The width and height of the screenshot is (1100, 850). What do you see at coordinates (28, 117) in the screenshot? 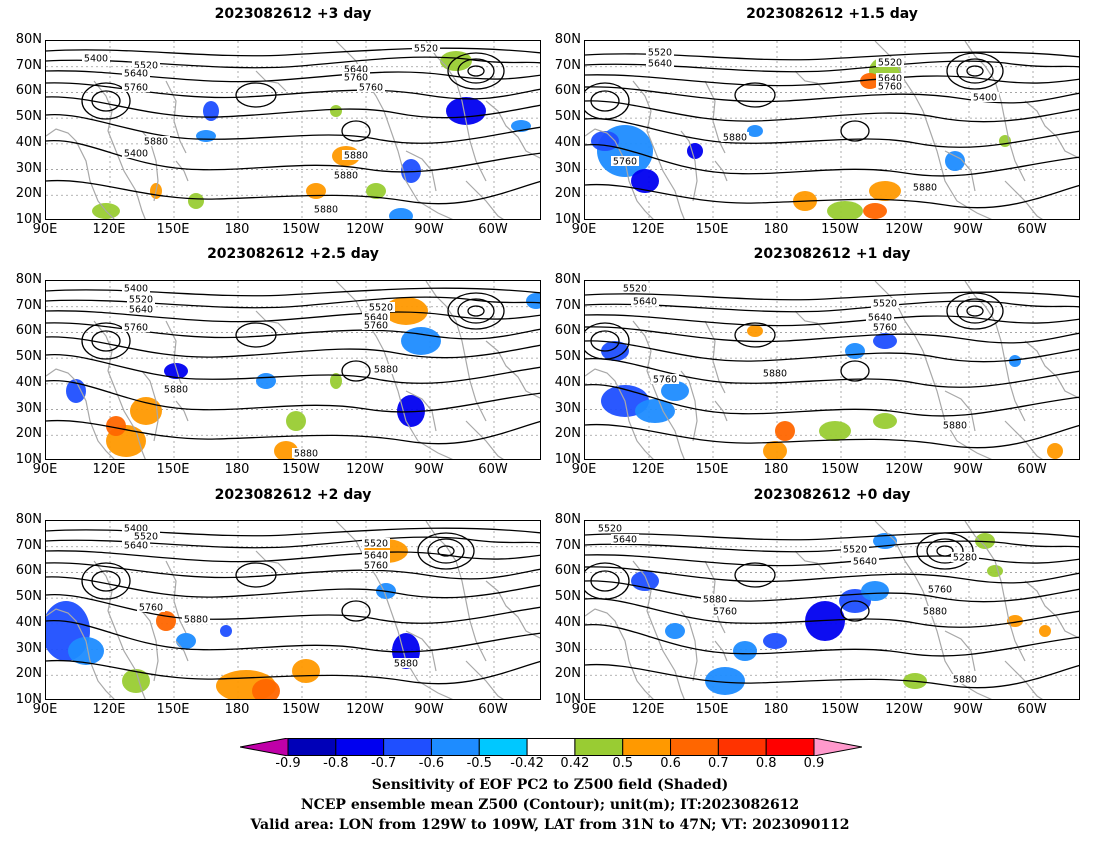
I see `lat-label: 50N` at bounding box center [28, 117].